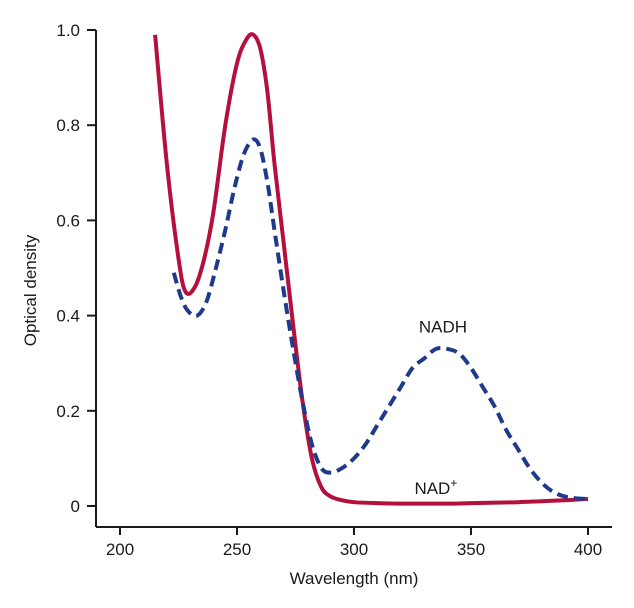 The image size is (634, 608). Describe the element at coordinates (120, 549) in the screenshot. I see `x-tick-label: 200` at that location.